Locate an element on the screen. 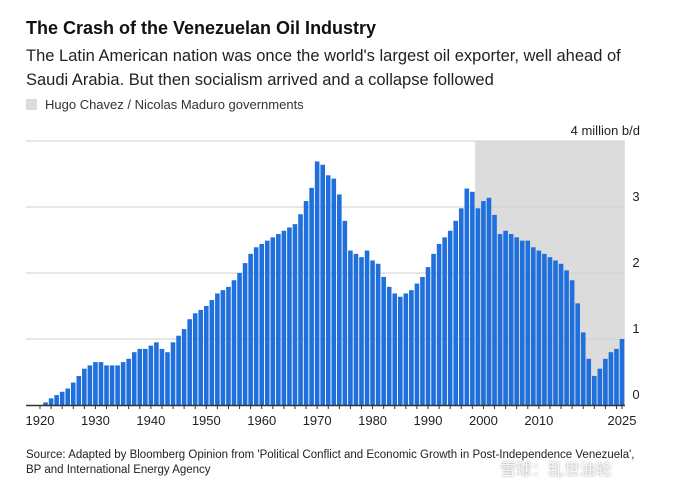  x-tick-label: 1920 is located at coordinates (40, 420).